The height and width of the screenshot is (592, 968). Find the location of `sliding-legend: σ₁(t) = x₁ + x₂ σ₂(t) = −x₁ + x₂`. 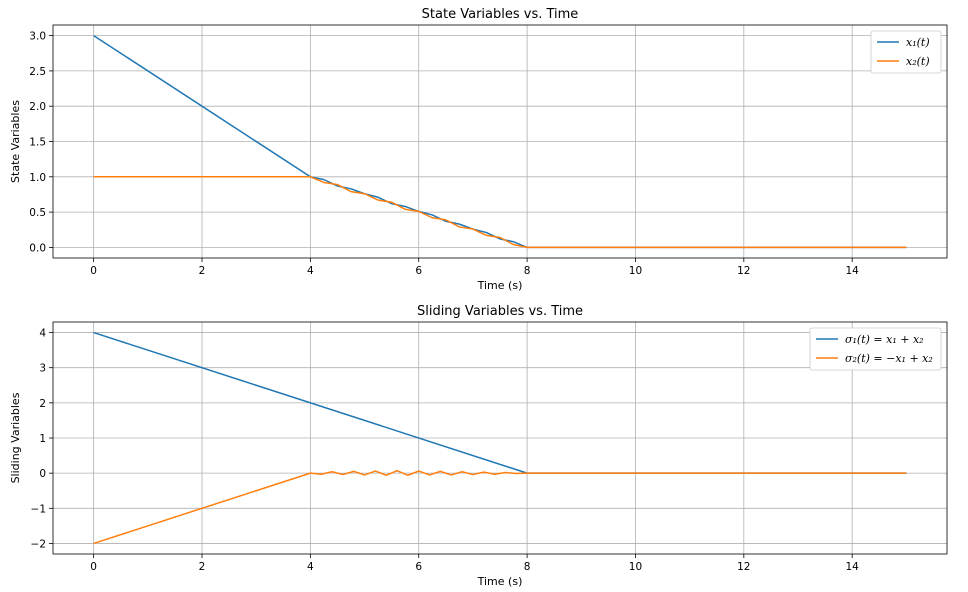

sliding-legend: σ₁(t) = x₁ + x₂ σ₂(t) = −x₁ + x₂ is located at coordinates (875, 349).